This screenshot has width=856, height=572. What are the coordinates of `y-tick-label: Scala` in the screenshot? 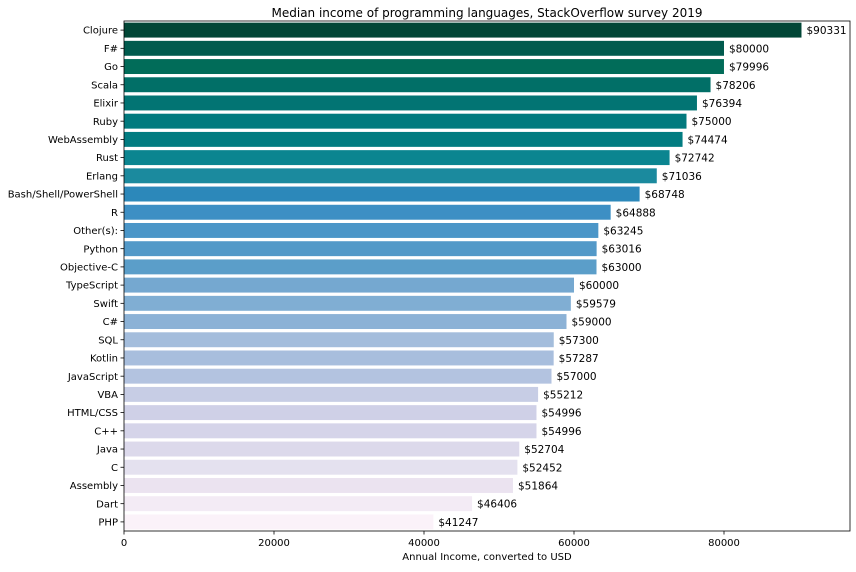 It's located at (104, 85).